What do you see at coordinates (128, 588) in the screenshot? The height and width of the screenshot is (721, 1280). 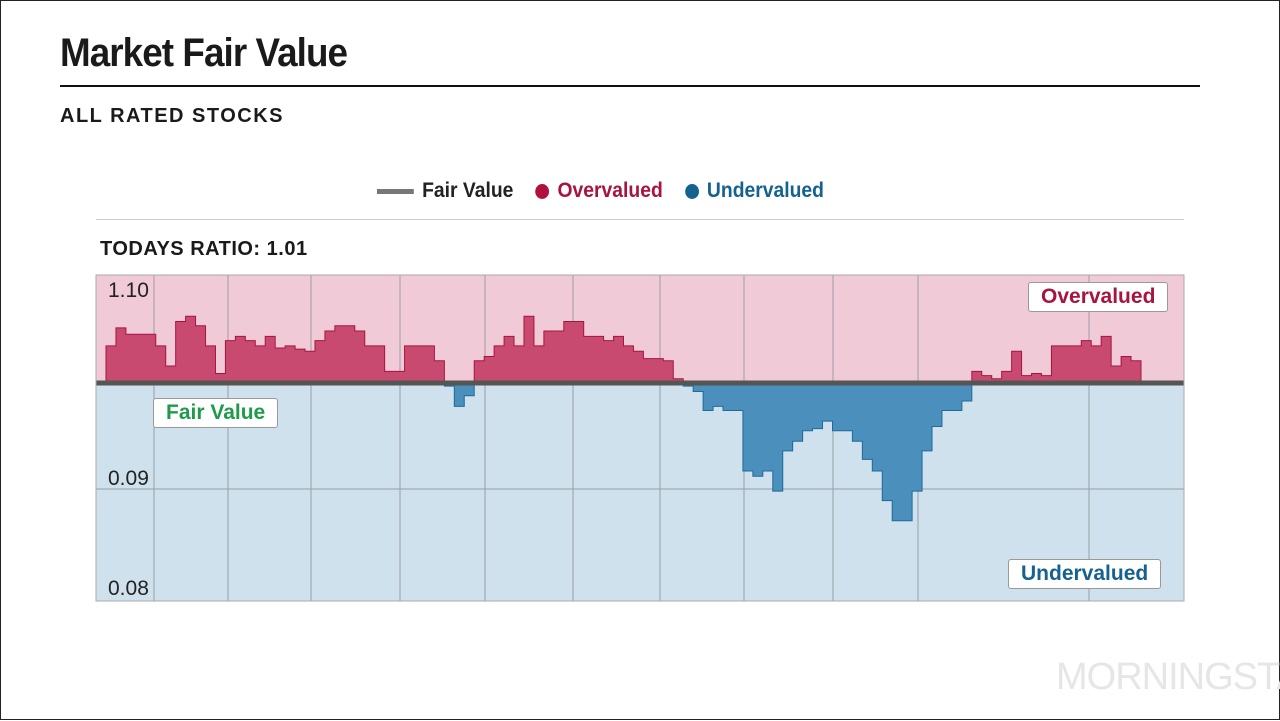 I see `y-tick-label: 0.08` at bounding box center [128, 588].